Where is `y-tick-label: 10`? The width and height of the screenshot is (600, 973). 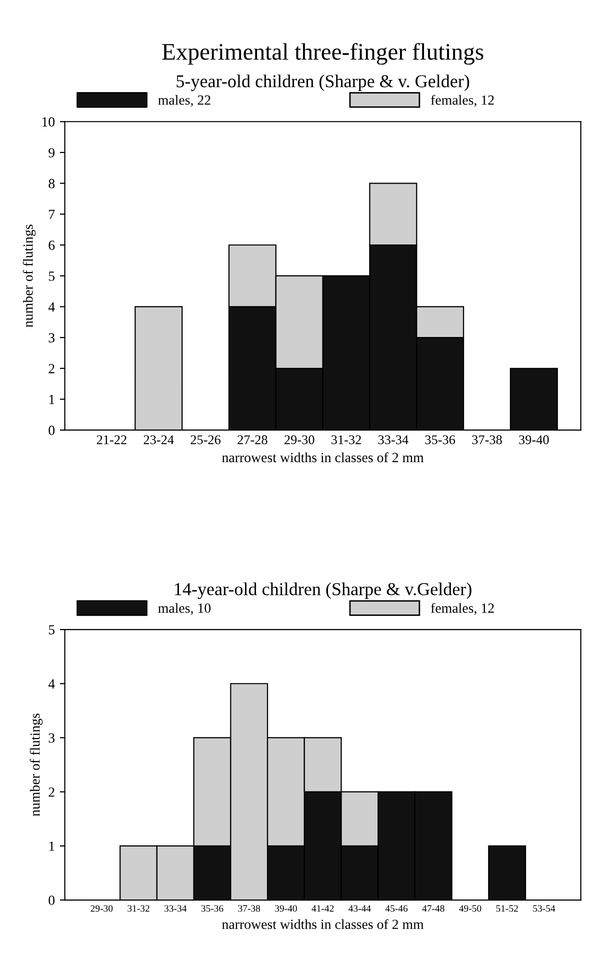
y-tick-label: 10 is located at coordinates (48, 122).